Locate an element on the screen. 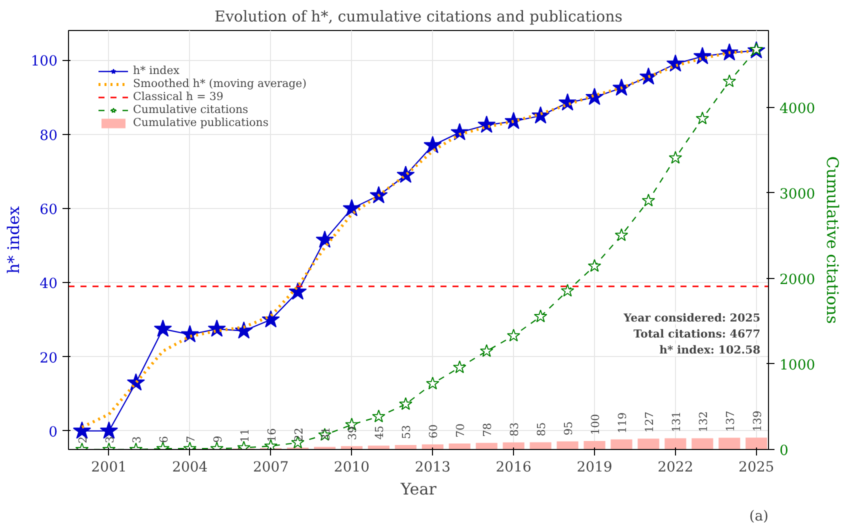 Image resolution: width=845 pixels, height=529 pixels. y-tick-label: 0 is located at coordinates (53, 432).